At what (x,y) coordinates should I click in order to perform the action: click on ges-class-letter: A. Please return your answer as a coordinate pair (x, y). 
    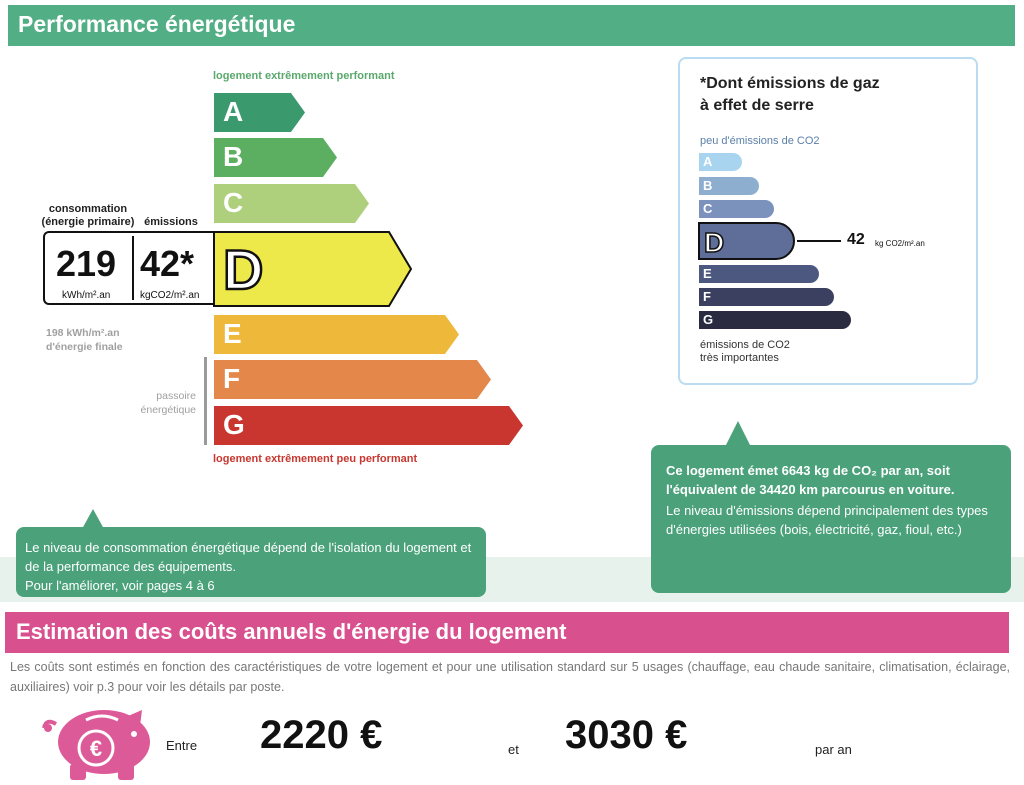
    Looking at the image, I should click on (708, 161).